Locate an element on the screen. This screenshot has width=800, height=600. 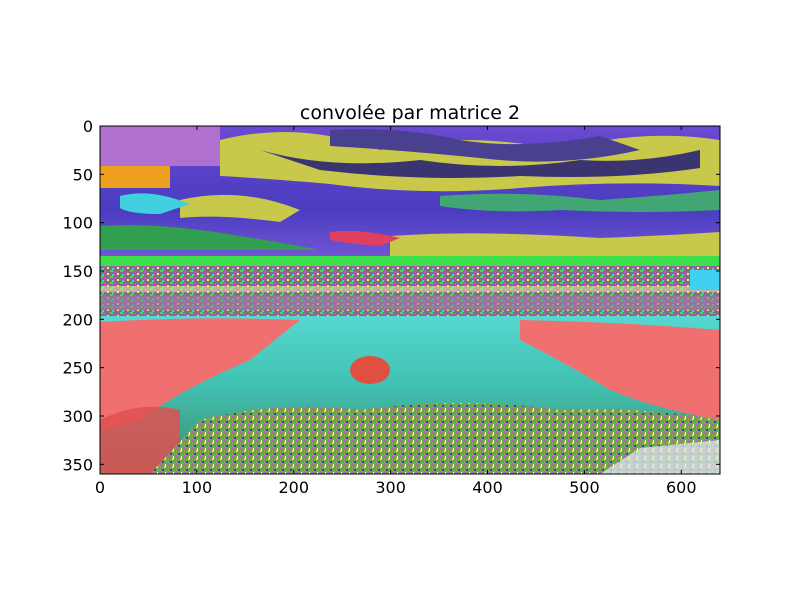
y-tick-label: 100 is located at coordinates (77, 223).